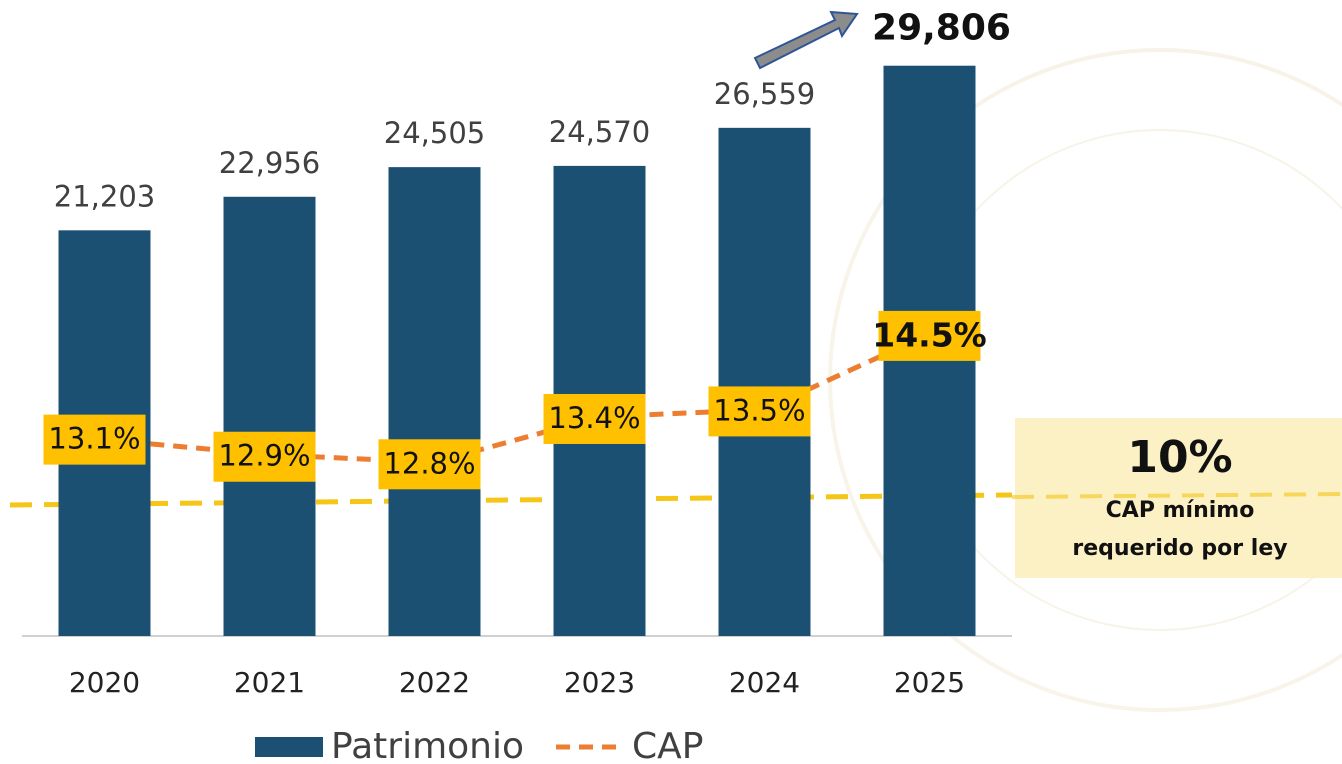  What do you see at coordinates (427, 745) in the screenshot?
I see `legend-label: Patrimonio` at bounding box center [427, 745].